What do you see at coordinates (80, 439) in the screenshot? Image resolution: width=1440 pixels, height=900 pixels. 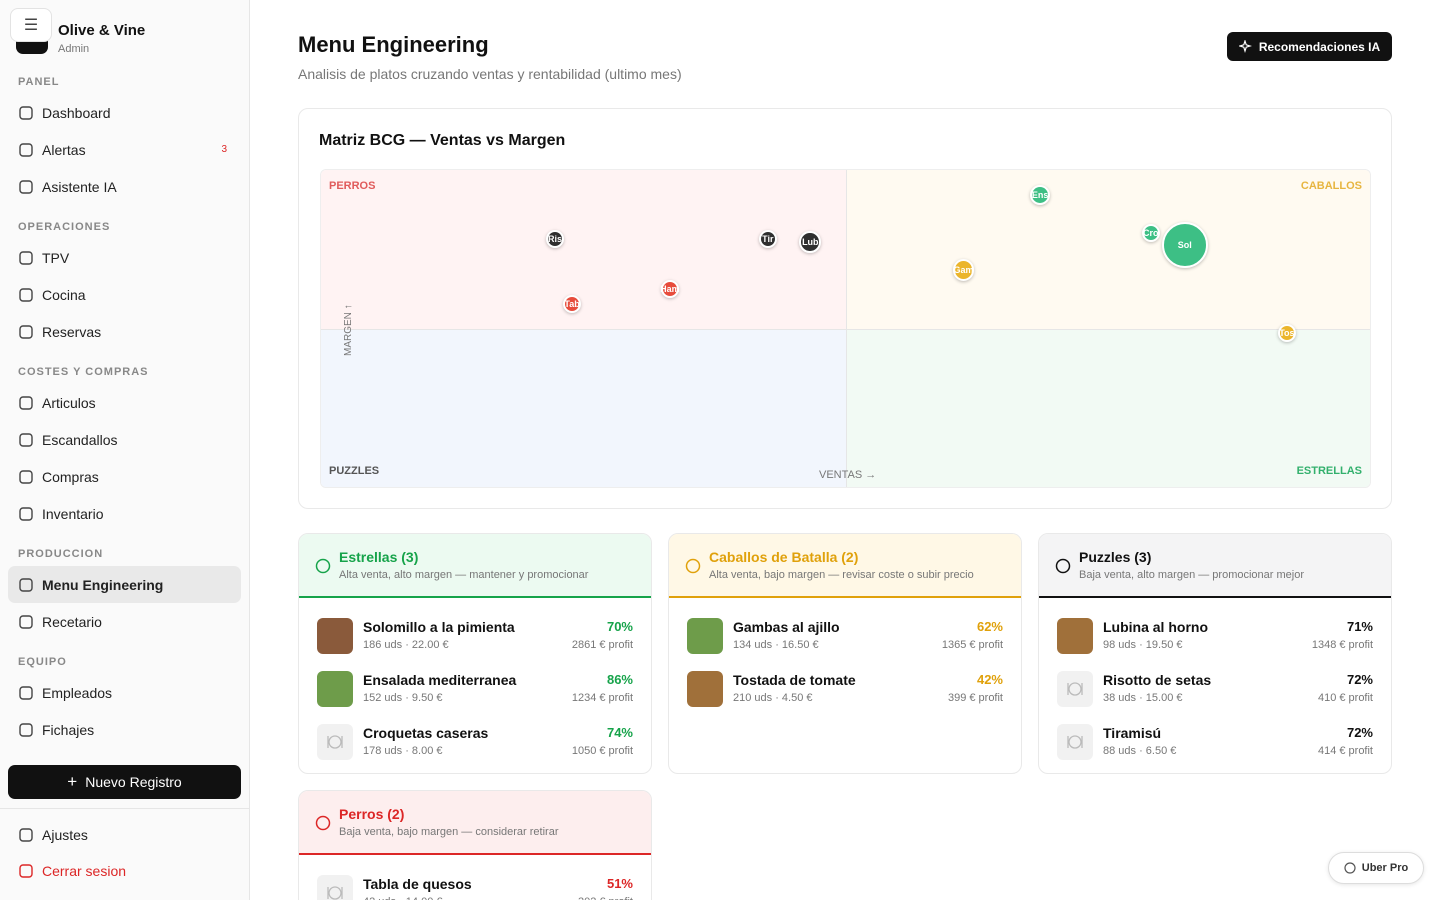 I see `nav-item-label: Escandallos` at bounding box center [80, 439].